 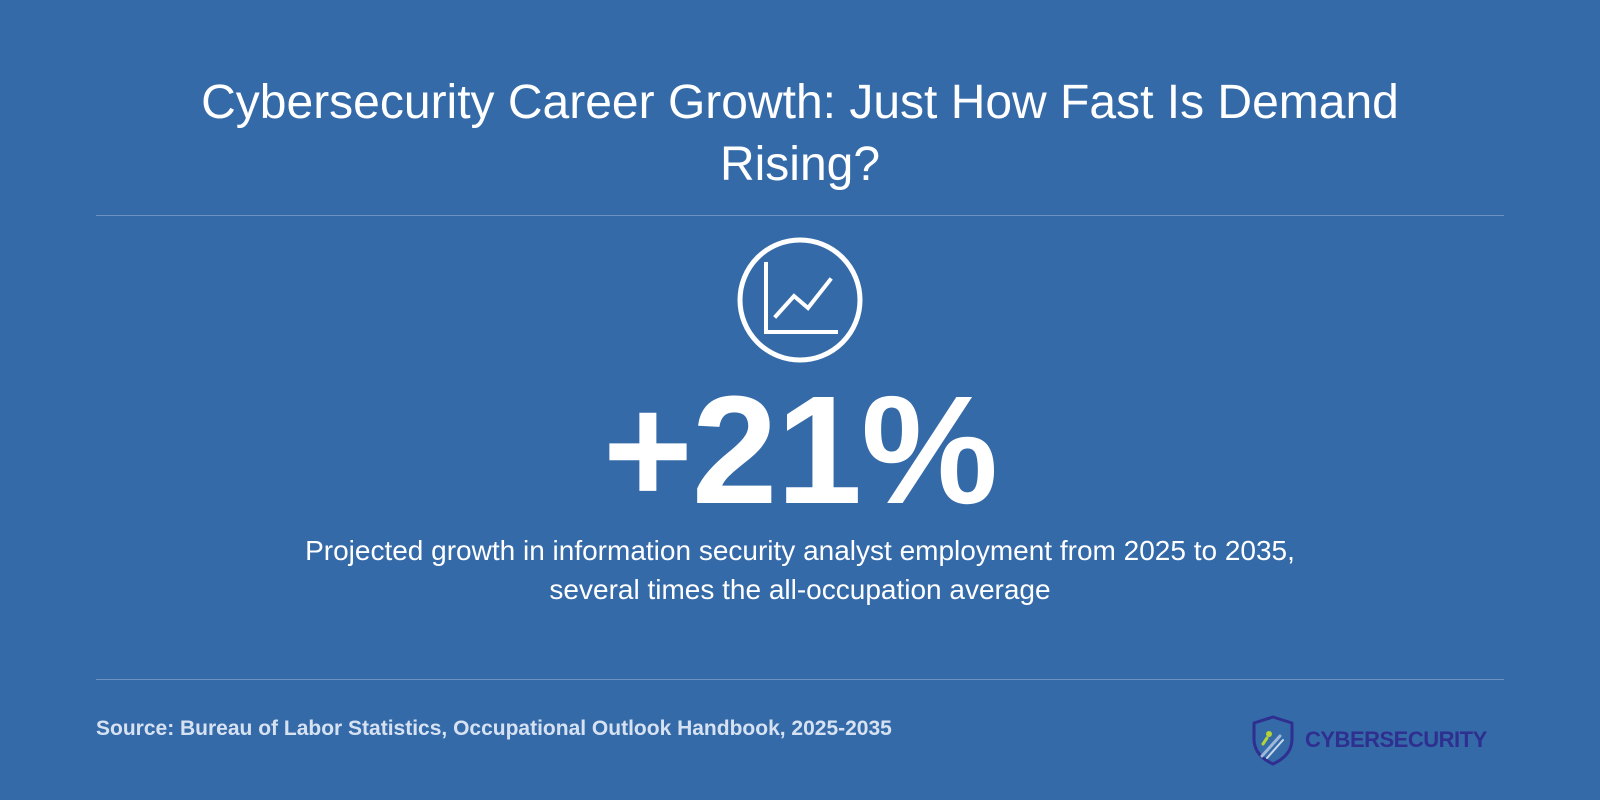 I want to click on brand-logo: CYBERSECURITY, so click(x=1368, y=740).